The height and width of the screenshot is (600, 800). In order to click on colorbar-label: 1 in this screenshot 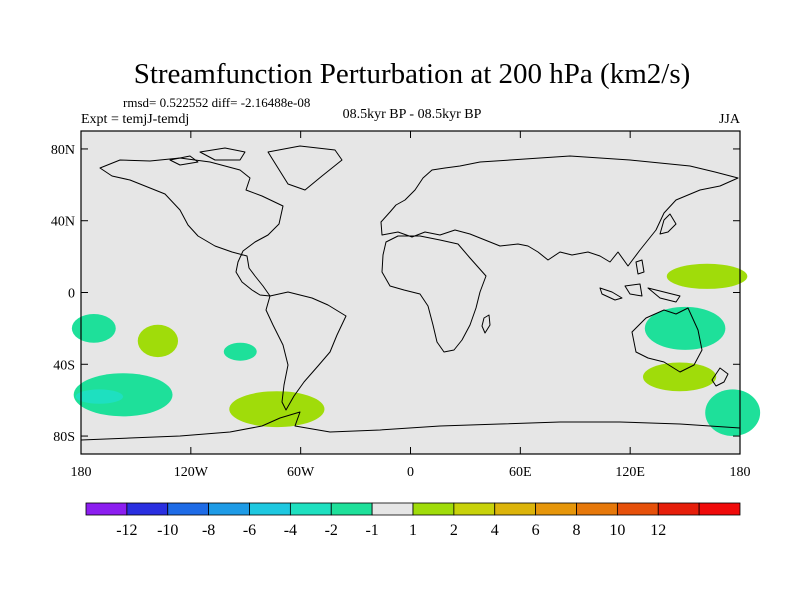, I will do `click(413, 530)`.